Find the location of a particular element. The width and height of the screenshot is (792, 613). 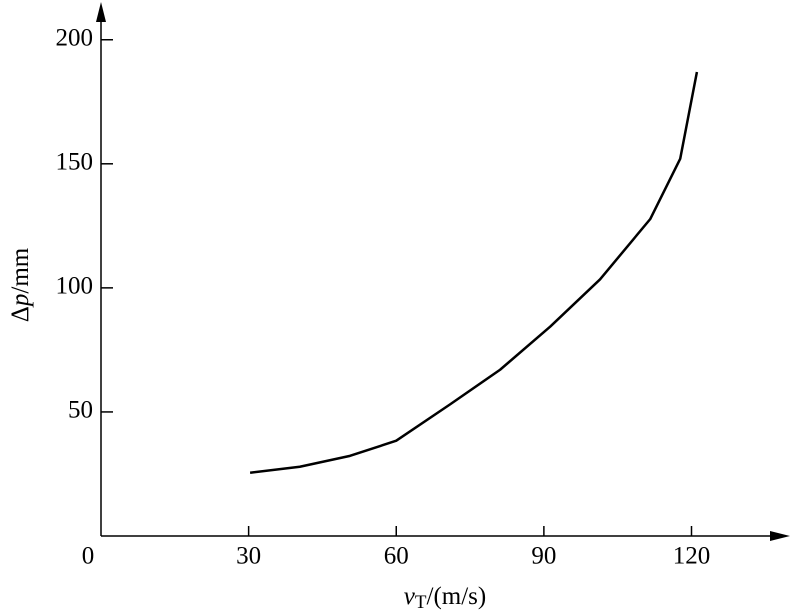

x-label-symbol: v is located at coordinates (410, 596).